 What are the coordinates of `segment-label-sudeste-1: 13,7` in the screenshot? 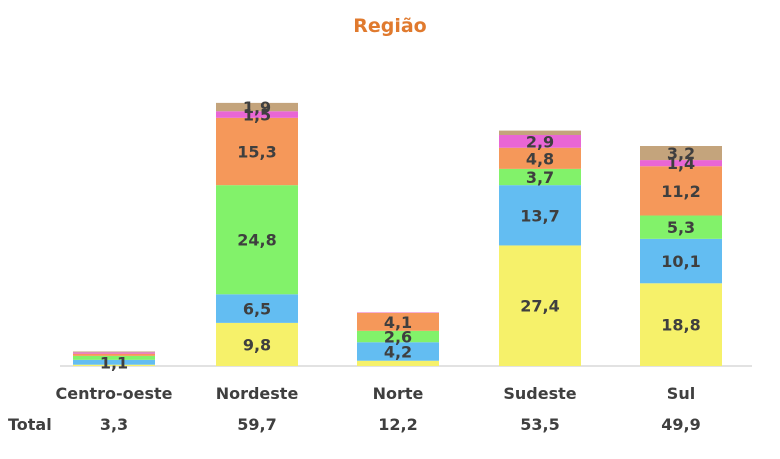 It's located at (539, 215).